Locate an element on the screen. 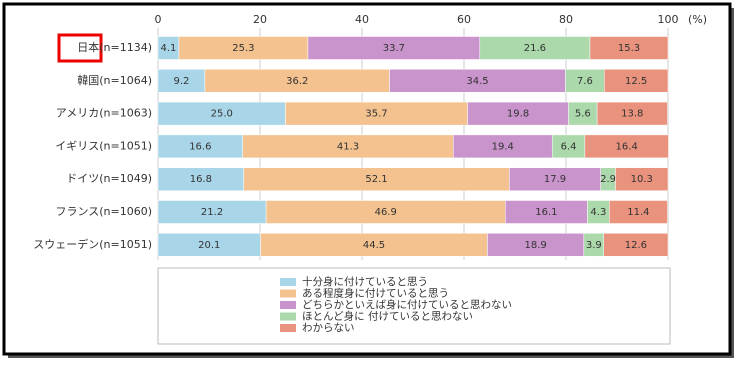 The image size is (741, 374). legend-label: どちらかといえば身に付けていると思わない is located at coordinates (407, 304).